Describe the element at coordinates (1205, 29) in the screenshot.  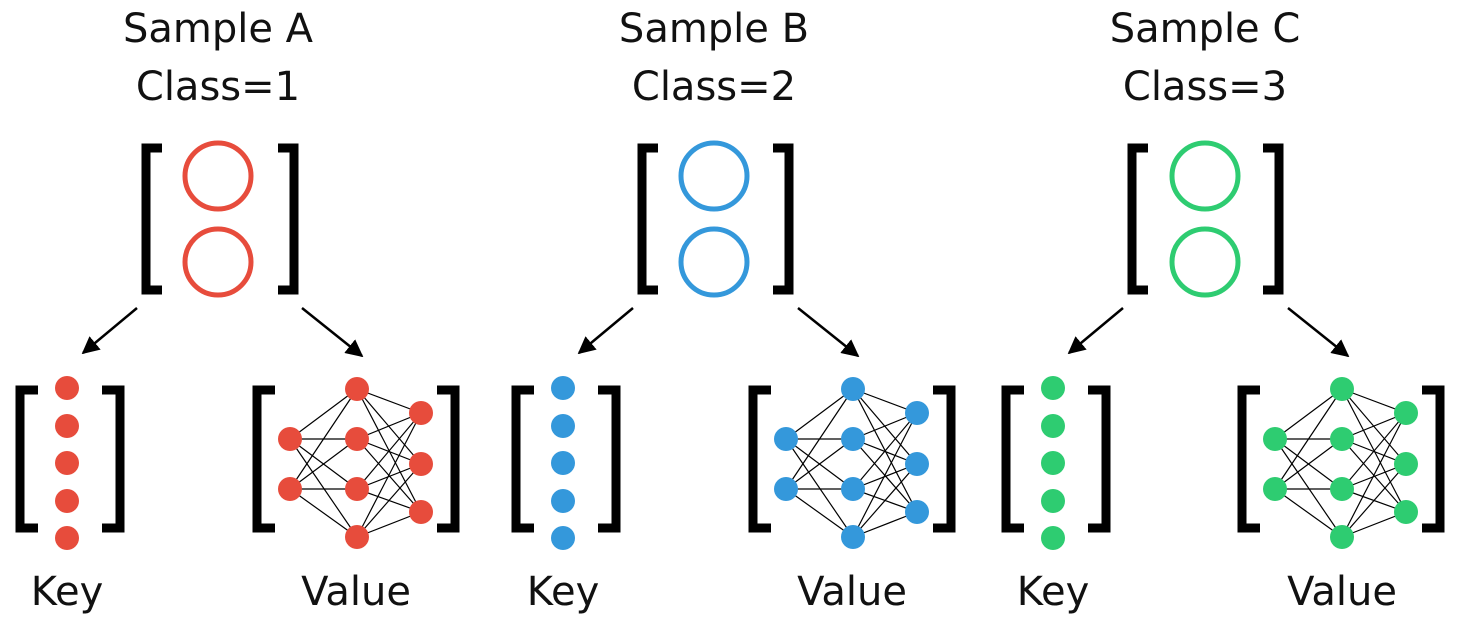
I see `sample-title: Sample C` at that location.